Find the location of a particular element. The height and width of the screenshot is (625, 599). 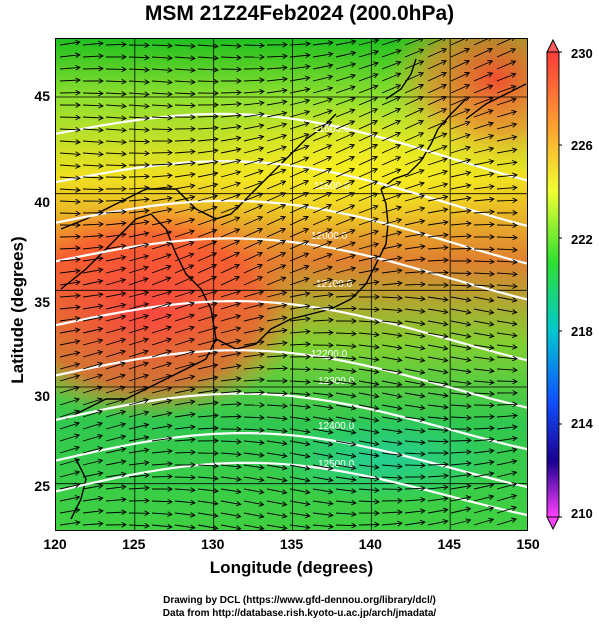

contour-label: 12500.0 is located at coordinates (336, 464).